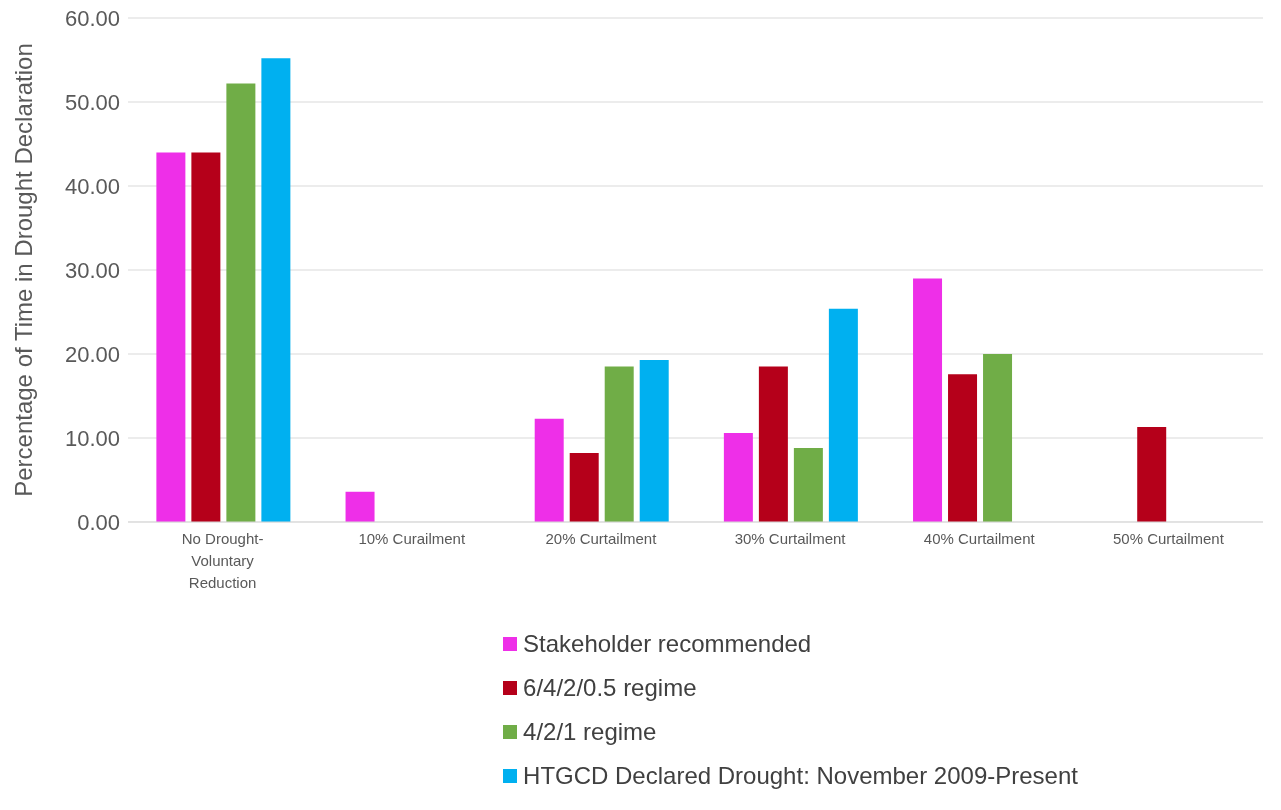 This screenshot has width=1281, height=810. Describe the element at coordinates (92, 18) in the screenshot. I see `y-tick-label: 60.00` at that location.